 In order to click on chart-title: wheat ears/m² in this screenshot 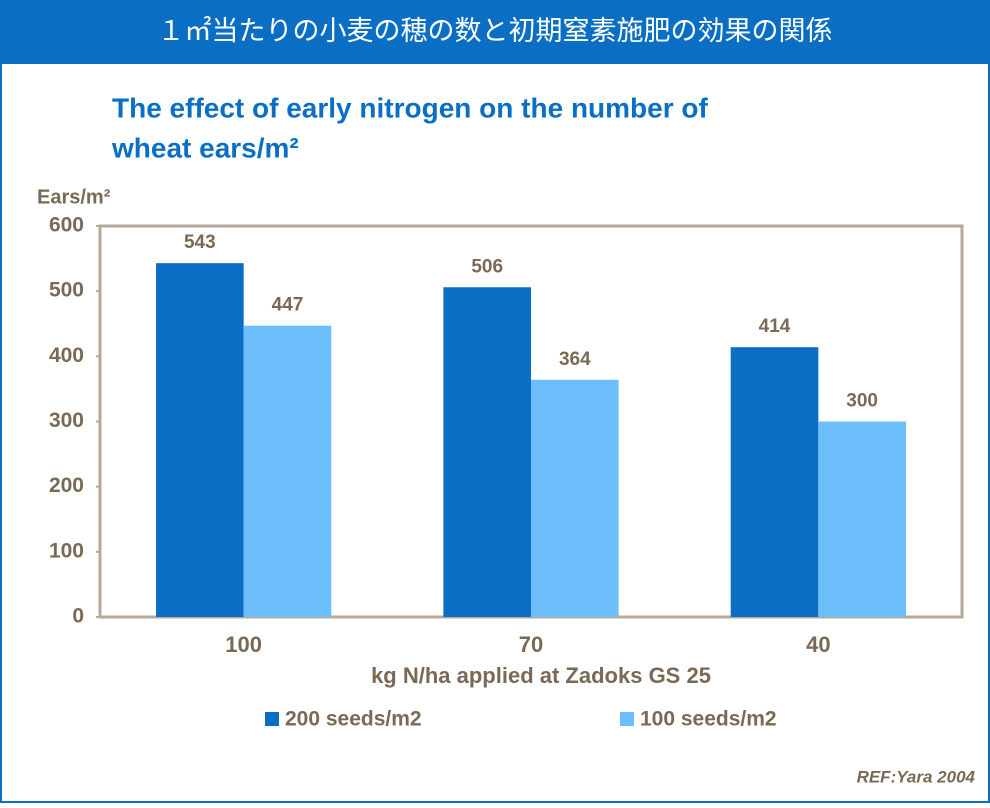, I will do `click(205, 147)`.